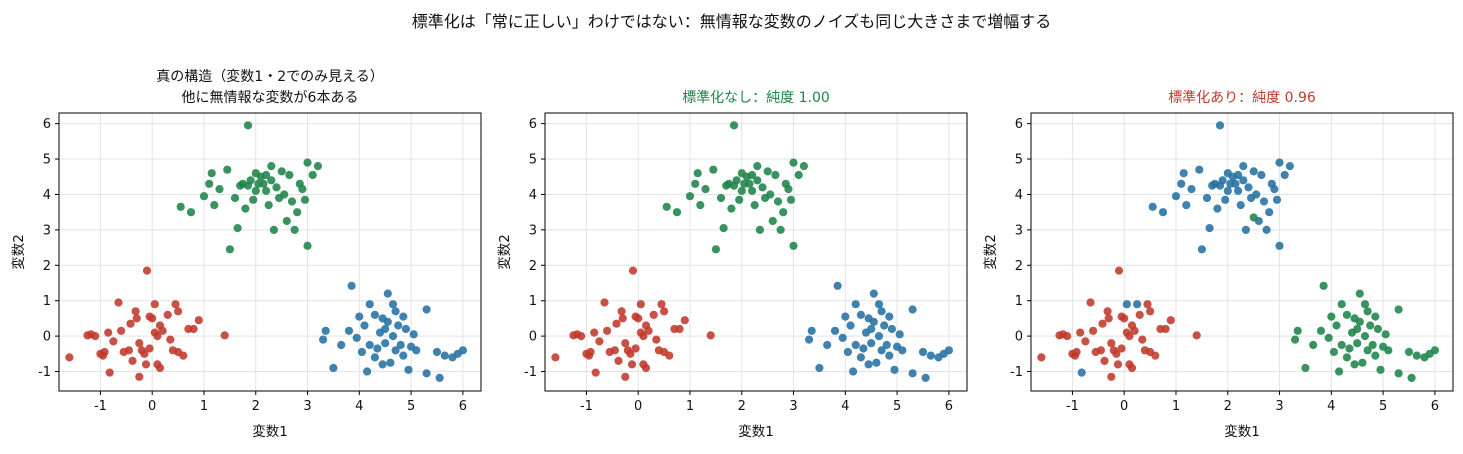  What do you see at coordinates (47, 230) in the screenshot?
I see `y-tick-label: 3` at bounding box center [47, 230].